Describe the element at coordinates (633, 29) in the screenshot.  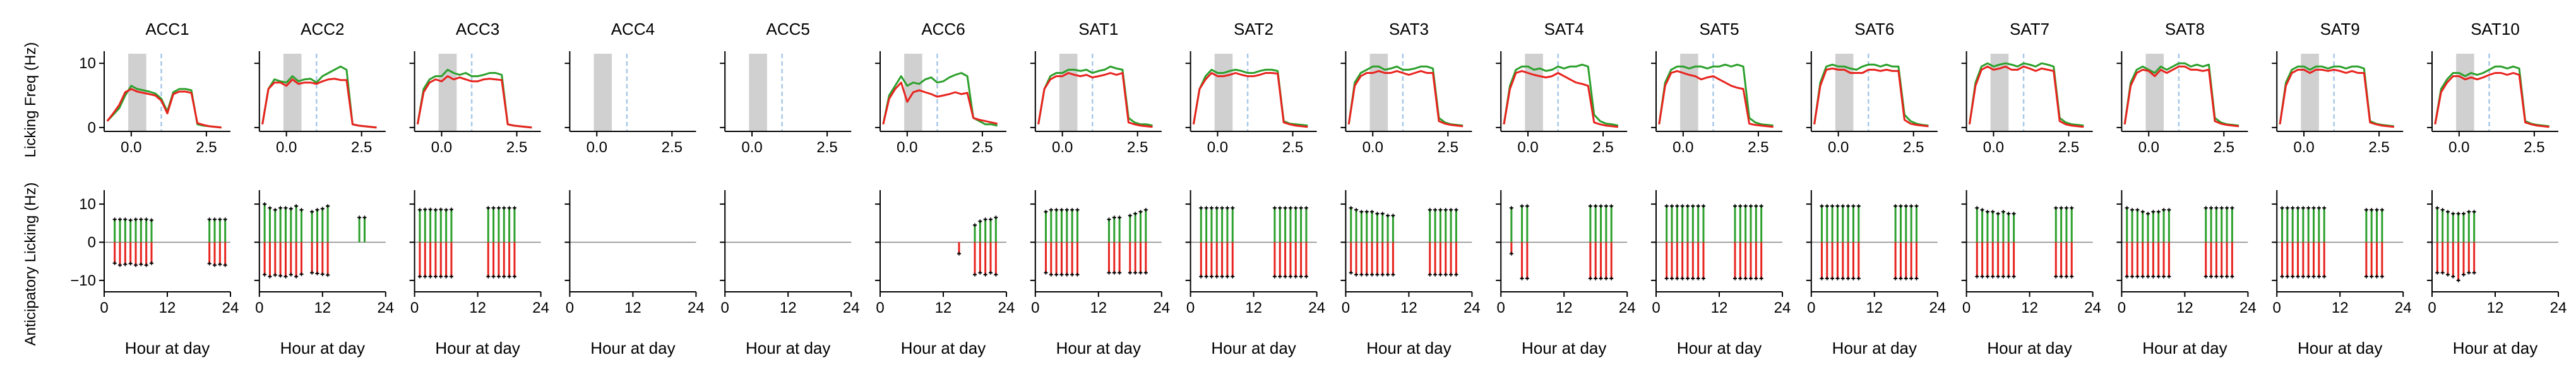
I see `panel-title: ACC4` at that location.